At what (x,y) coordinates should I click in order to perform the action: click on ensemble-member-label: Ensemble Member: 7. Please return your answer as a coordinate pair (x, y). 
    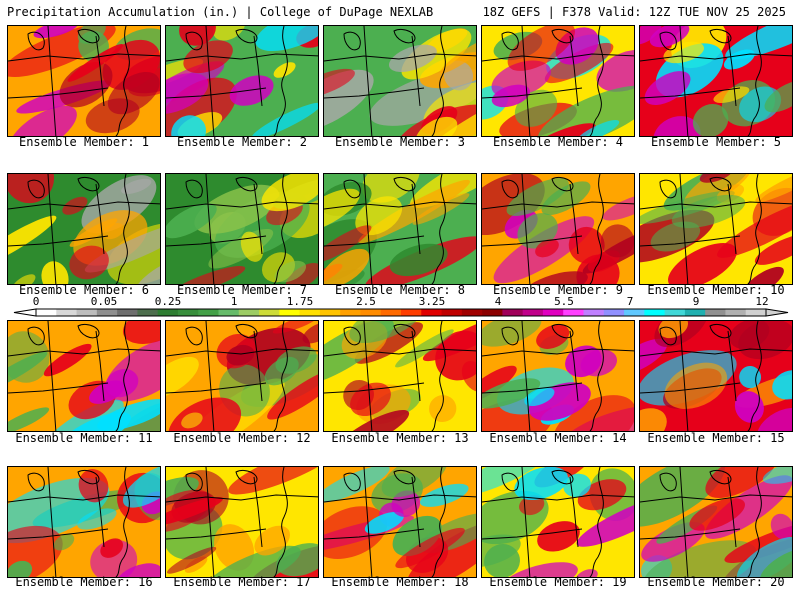
    Looking at the image, I should click on (242, 290).